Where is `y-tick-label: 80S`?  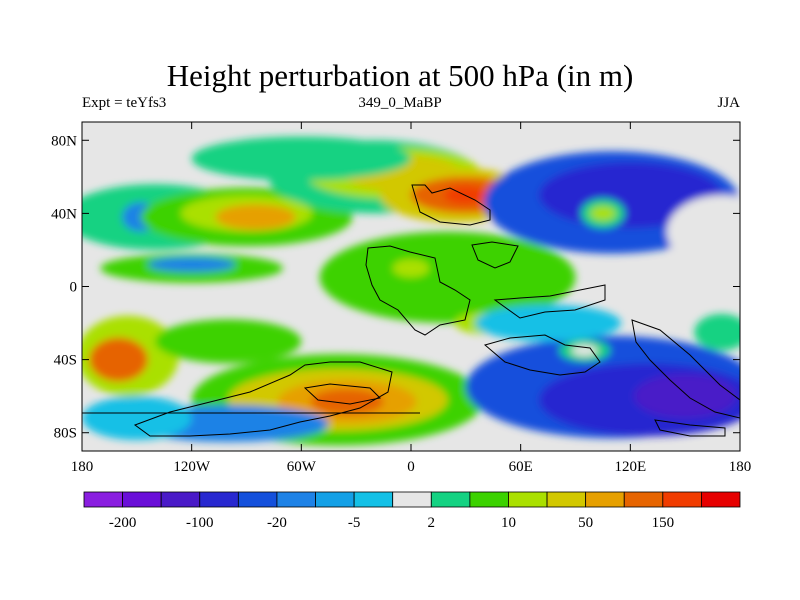
y-tick-label: 80S is located at coordinates (65, 434).